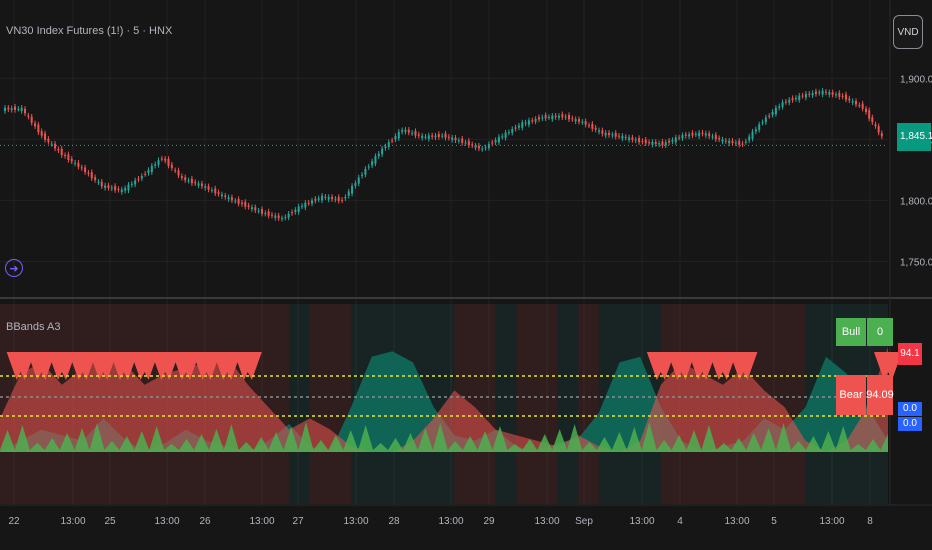 This screenshot has height=550, width=932. What do you see at coordinates (205, 521) in the screenshot?
I see `time-axis-label: 26` at bounding box center [205, 521].